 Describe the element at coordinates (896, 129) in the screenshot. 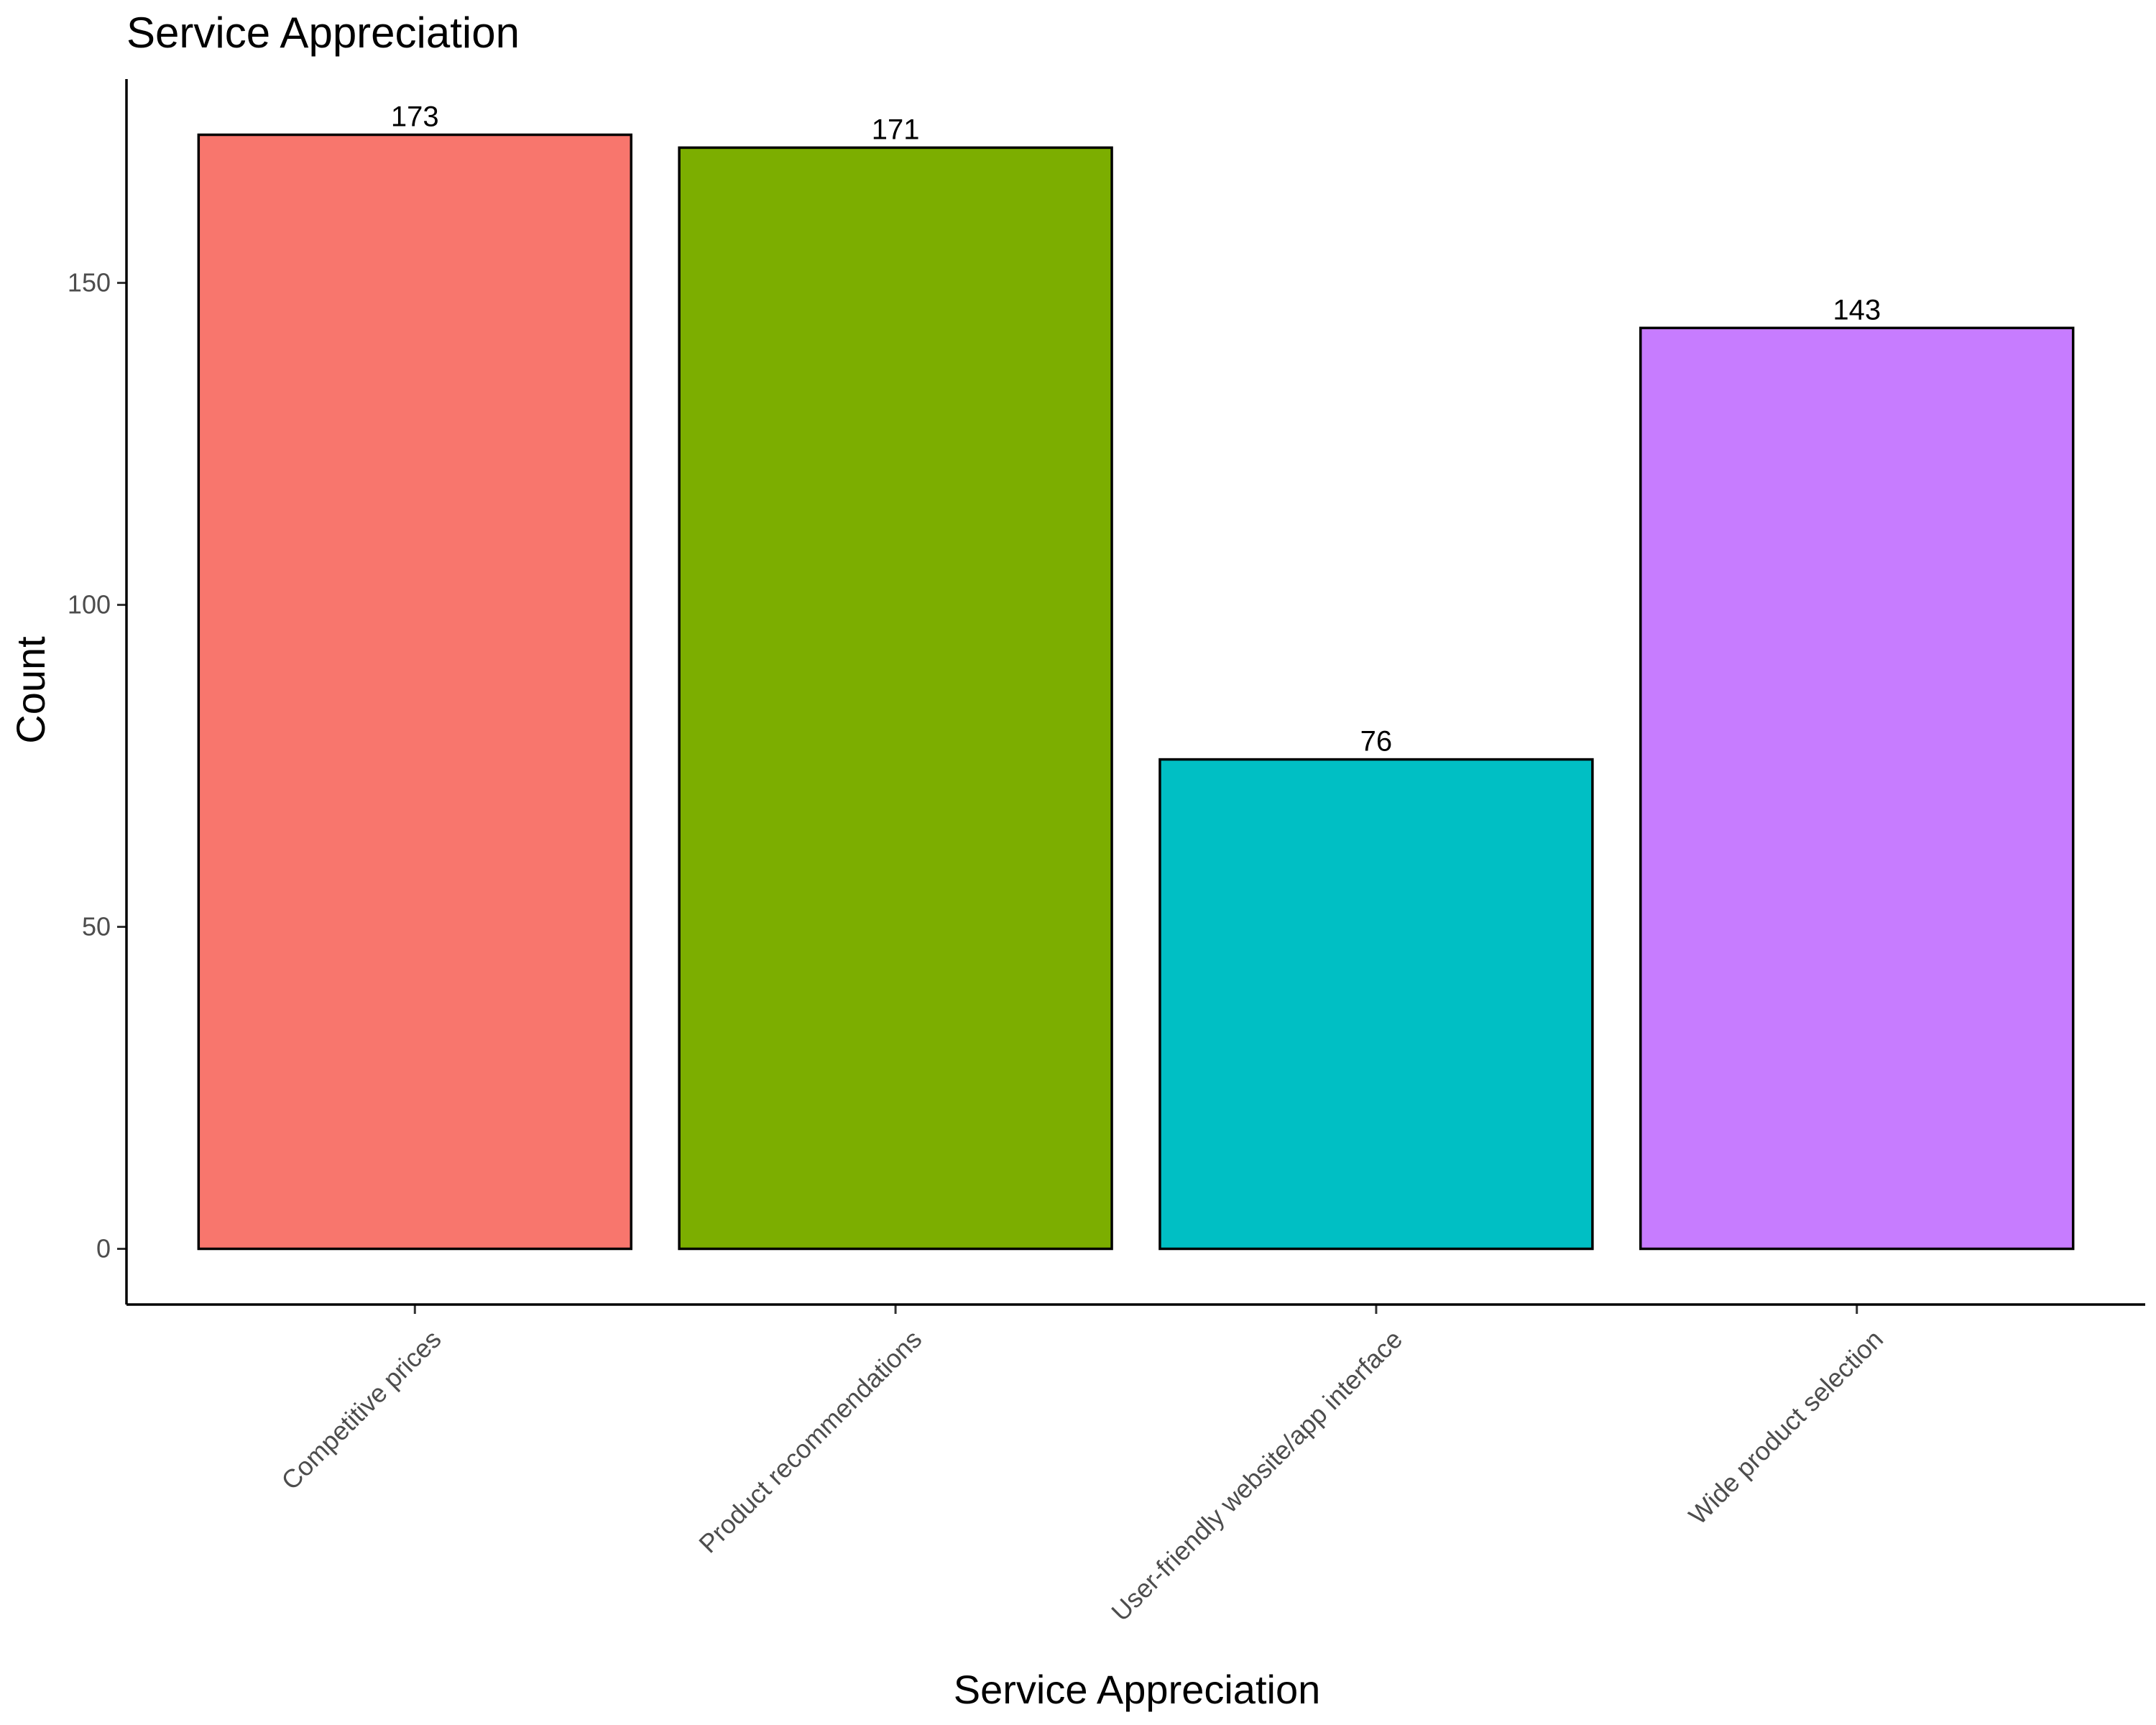

I see `data-label-1: 171` at that location.